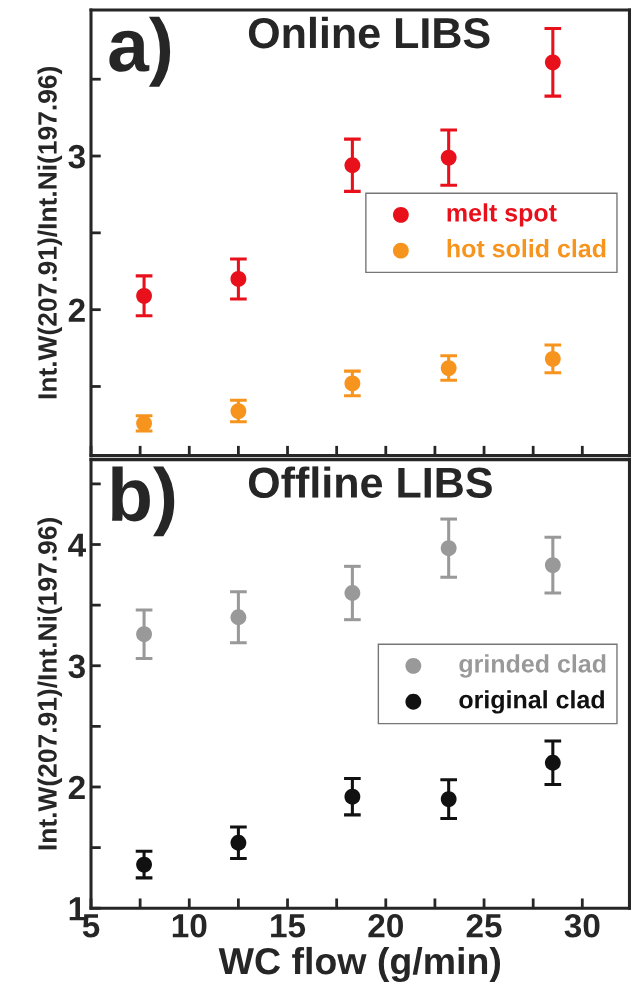 Image resolution: width=632 pixels, height=1008 pixels. What do you see at coordinates (370, 482) in the screenshot?
I see `chart-title: Offline LIBS` at bounding box center [370, 482].